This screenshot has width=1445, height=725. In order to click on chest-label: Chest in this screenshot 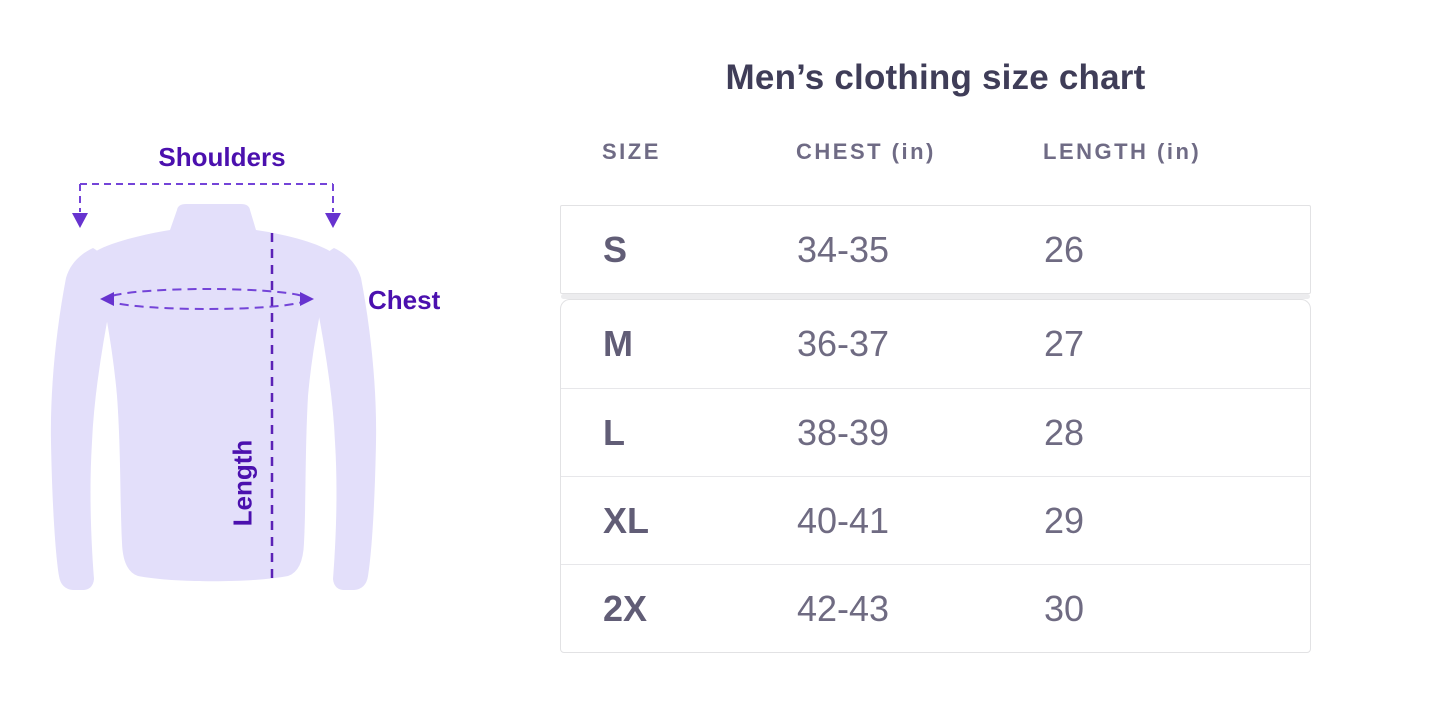, I will do `click(404, 300)`.